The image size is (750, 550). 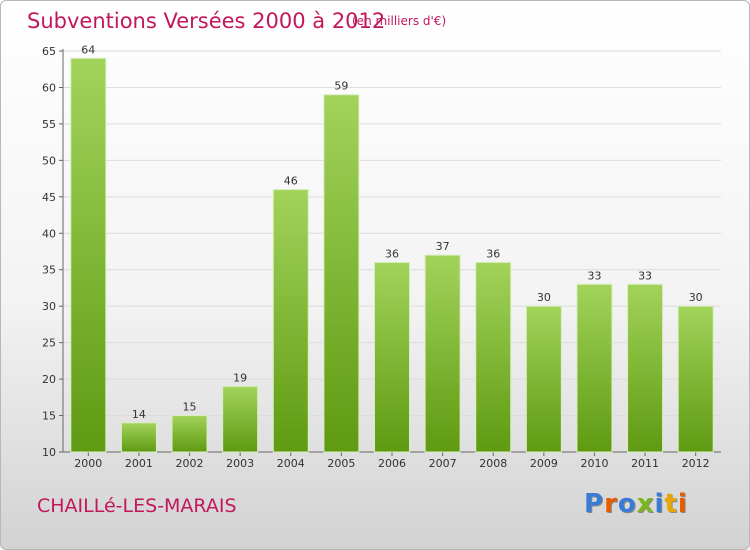 I want to click on y-tick-label: 20, so click(x=49, y=379).